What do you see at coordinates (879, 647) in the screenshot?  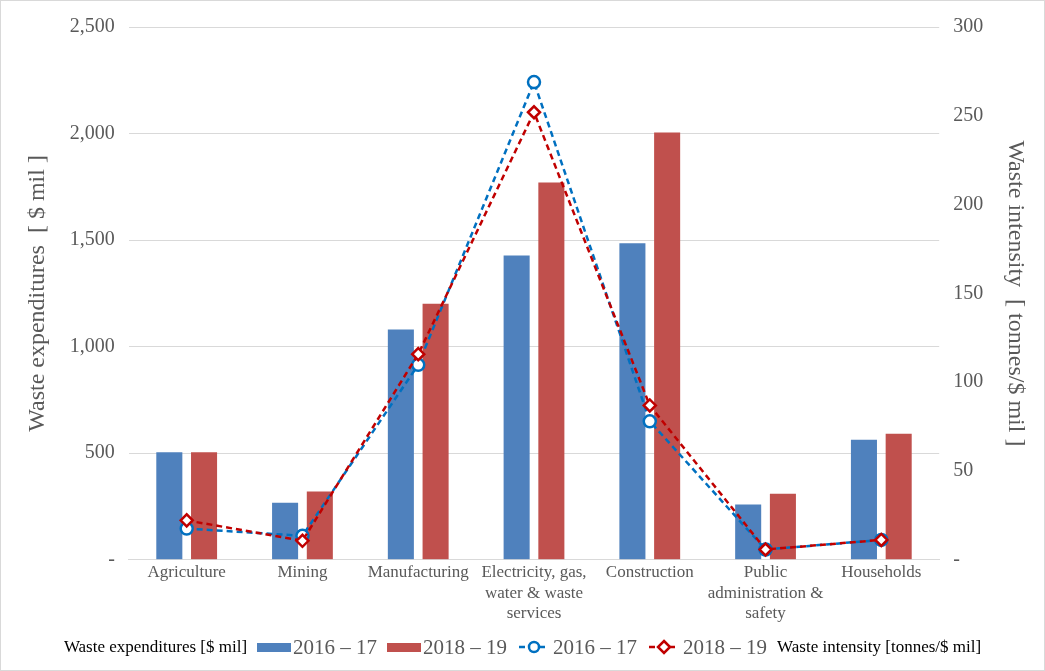 I see `text: Waste intensity [tonnes/$ mil]` at bounding box center [879, 647].